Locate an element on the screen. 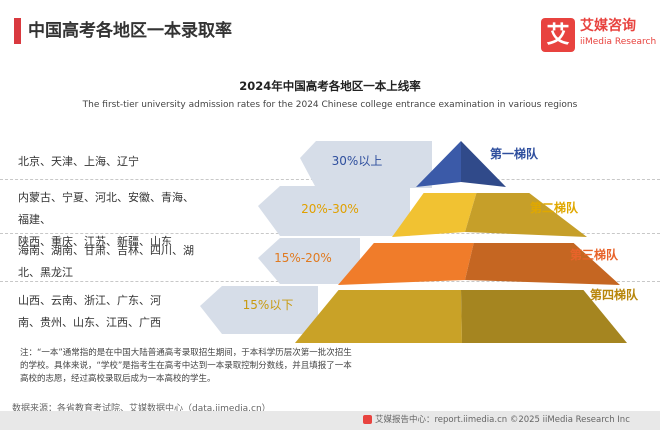 The height and width of the screenshot is (430, 660). tier-1-label: 第一梯队 is located at coordinates (514, 153).